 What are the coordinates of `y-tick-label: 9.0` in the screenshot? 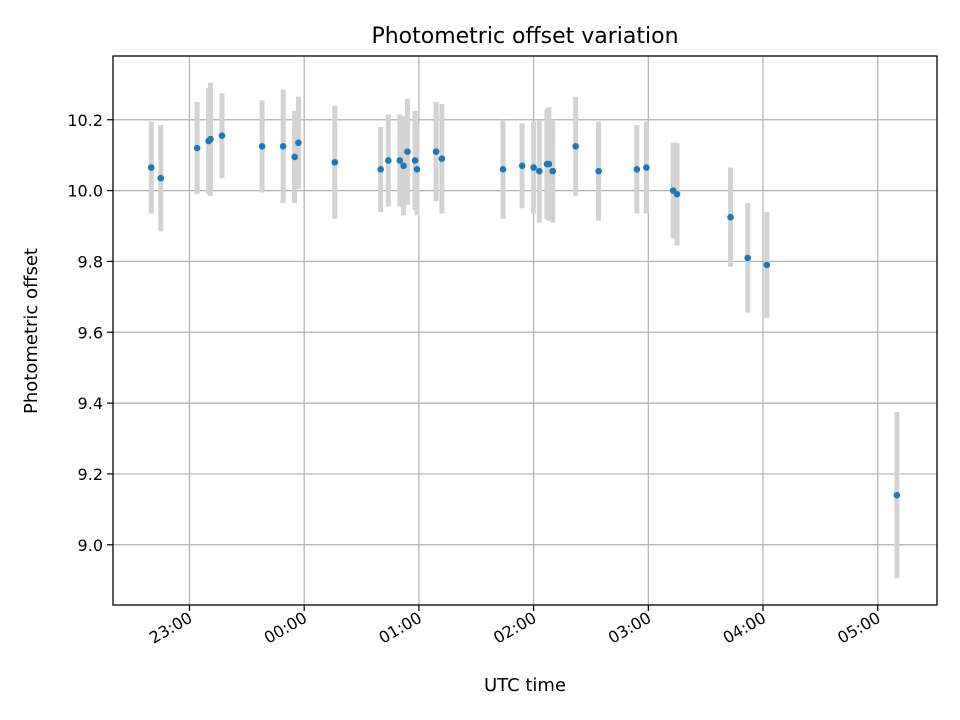 It's located at (90, 545).